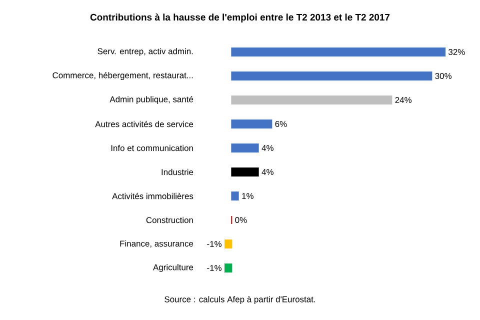 Image resolution: width=480 pixels, height=320 pixels. Describe the element at coordinates (157, 244) in the screenshot. I see `y-tick-label: Finance, assurance` at that location.